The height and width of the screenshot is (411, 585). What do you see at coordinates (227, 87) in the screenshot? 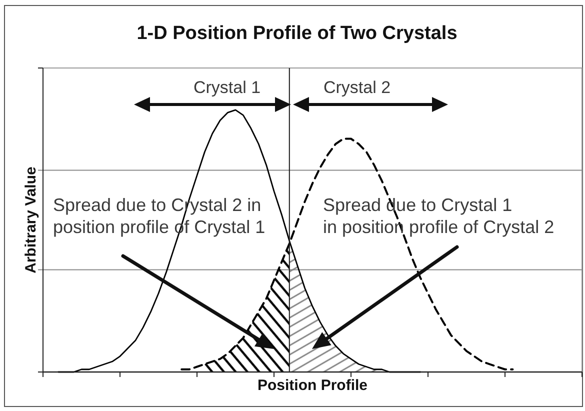
I see `text: Crystal 1` at bounding box center [227, 87].